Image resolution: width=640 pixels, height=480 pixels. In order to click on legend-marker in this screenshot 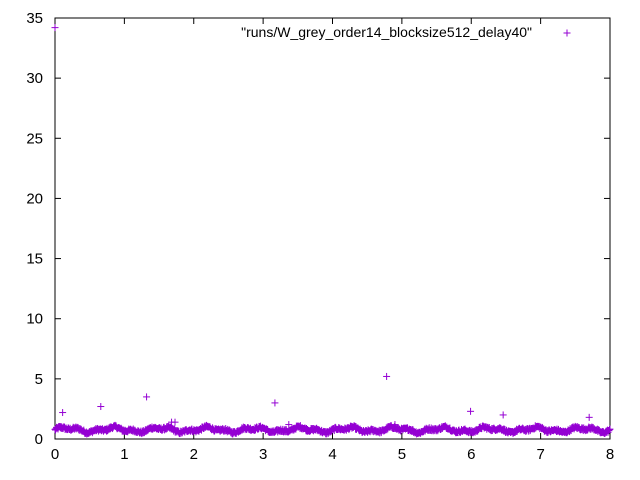, I will do `click(567, 33)`.